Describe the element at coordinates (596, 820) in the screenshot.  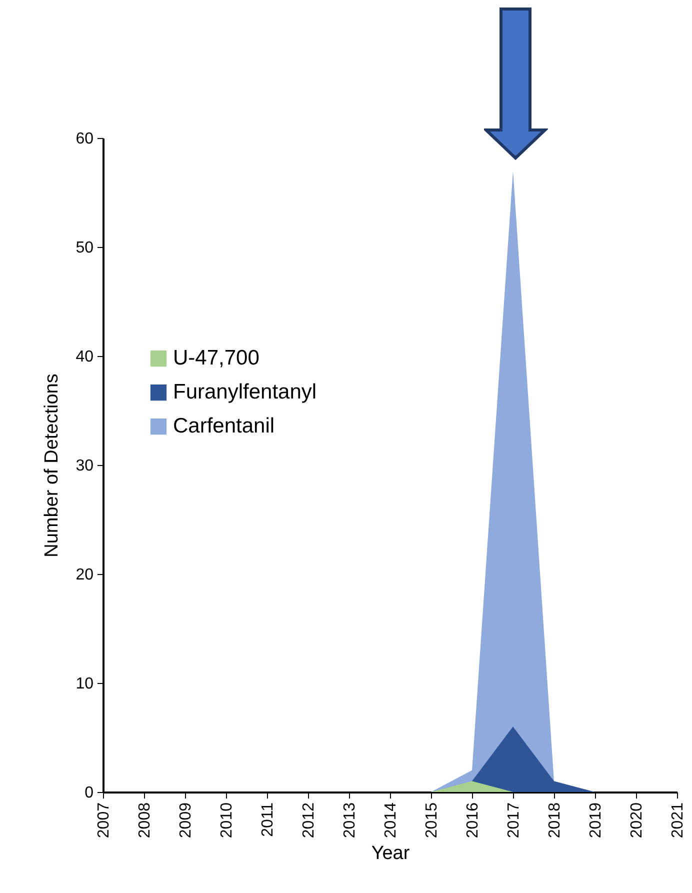
I see `x-tick-label: 2019` at that location.